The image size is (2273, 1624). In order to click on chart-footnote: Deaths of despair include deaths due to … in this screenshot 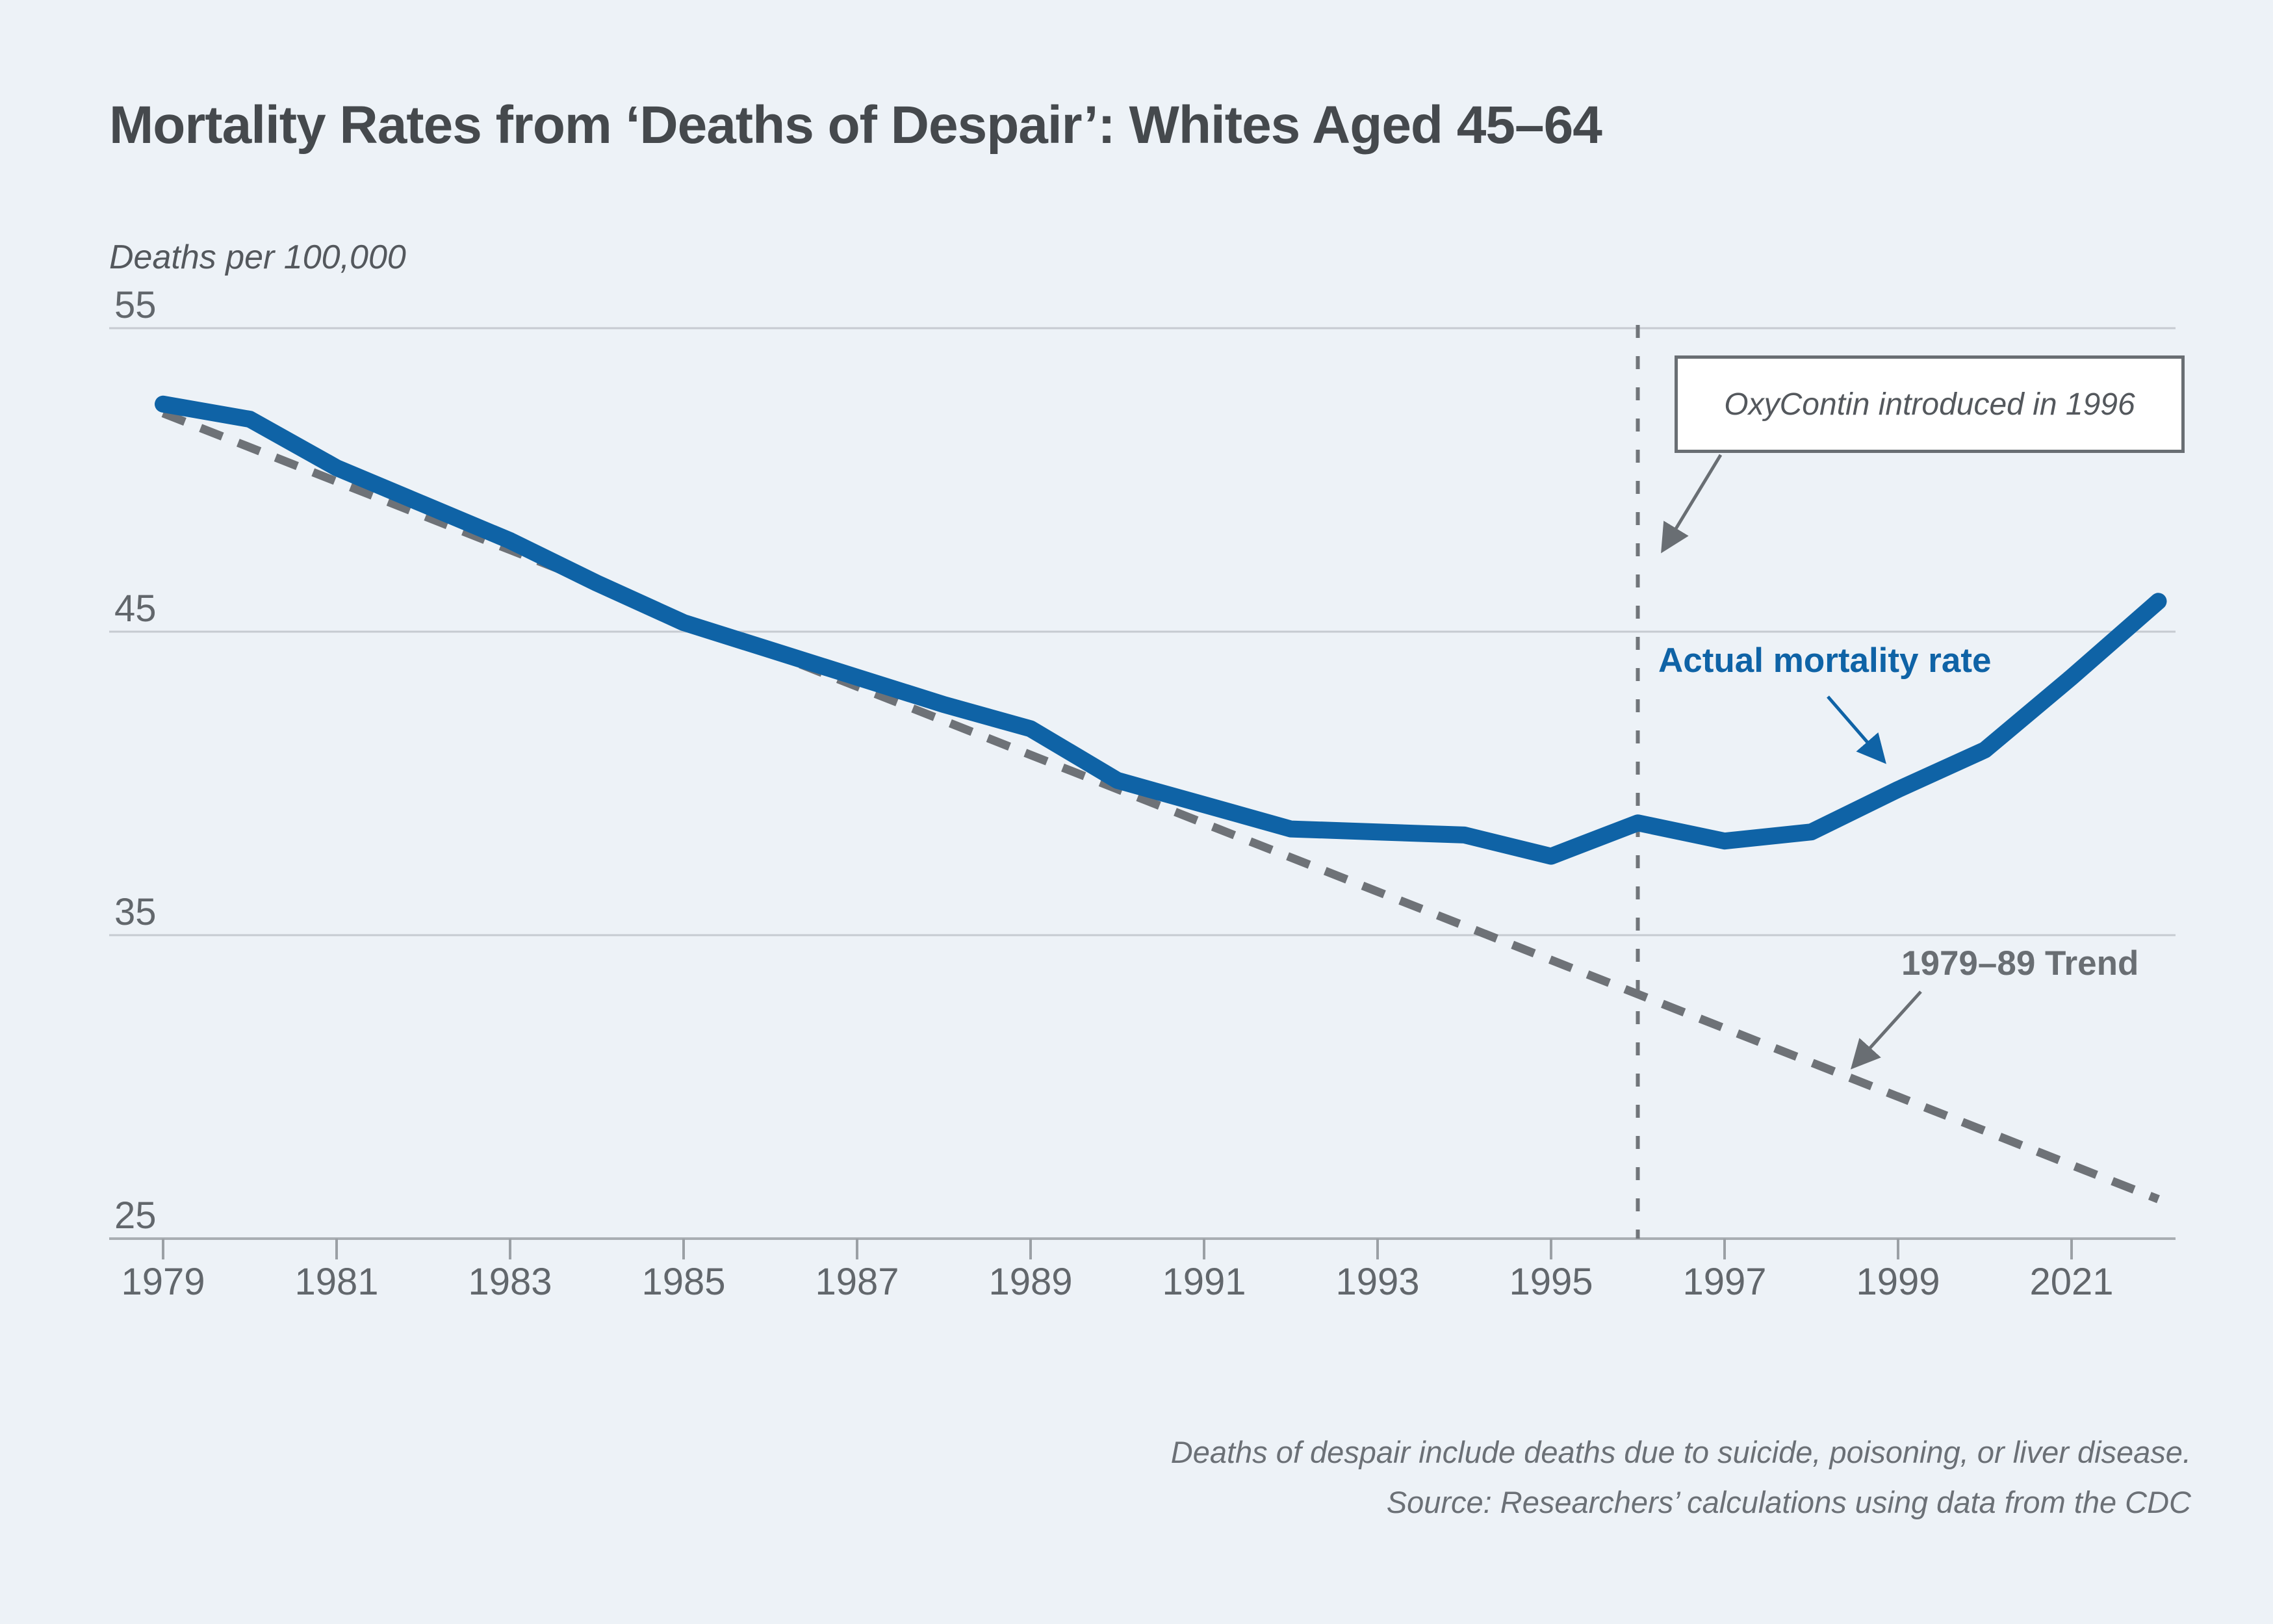, I will do `click(1681, 1477)`.